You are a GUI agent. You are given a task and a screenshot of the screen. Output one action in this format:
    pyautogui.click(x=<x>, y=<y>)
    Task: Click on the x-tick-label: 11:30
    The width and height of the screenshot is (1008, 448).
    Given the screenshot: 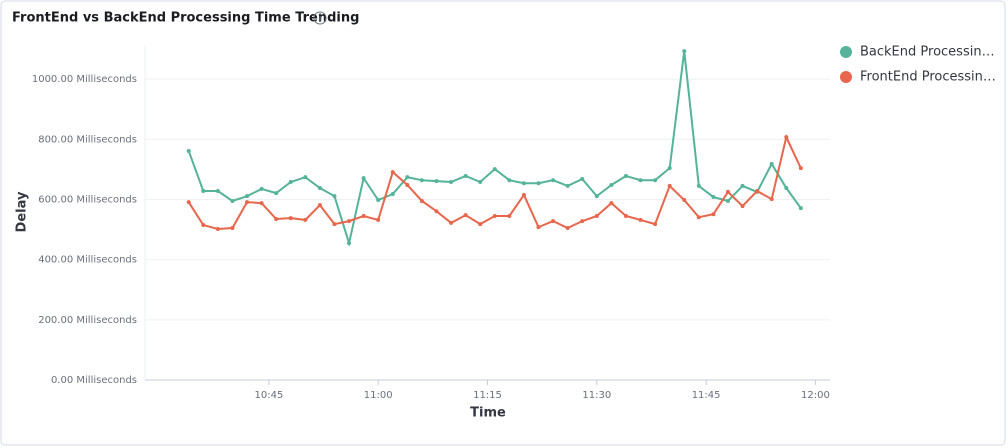 What is the action you would take?
    pyautogui.click(x=596, y=395)
    